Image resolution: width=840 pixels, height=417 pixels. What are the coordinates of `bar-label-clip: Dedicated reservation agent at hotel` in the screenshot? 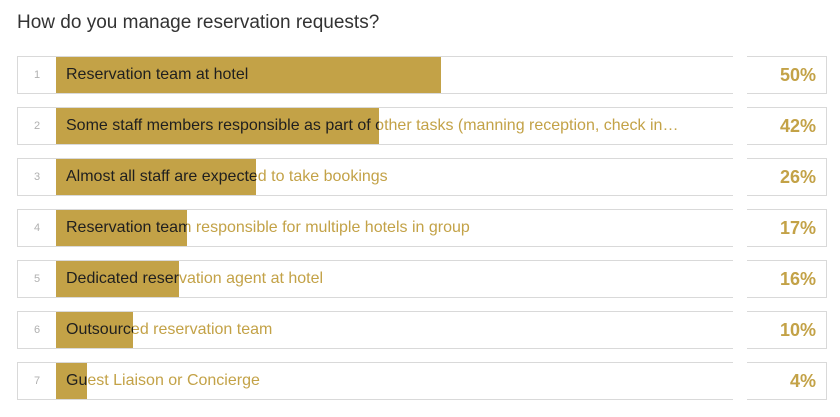 It's located at (117, 279).